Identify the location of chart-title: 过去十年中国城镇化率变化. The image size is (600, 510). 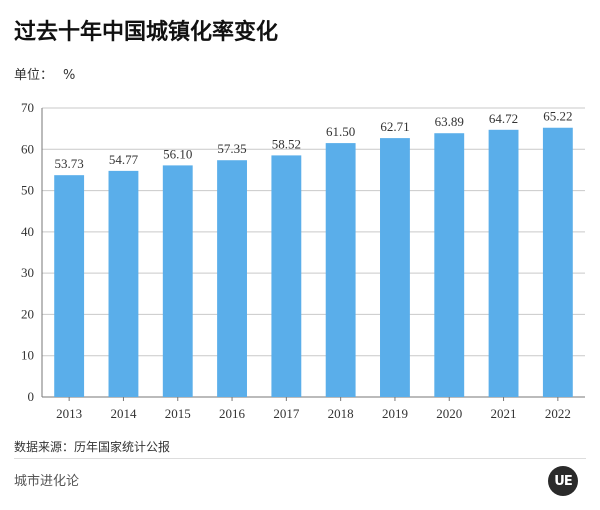
(146, 32).